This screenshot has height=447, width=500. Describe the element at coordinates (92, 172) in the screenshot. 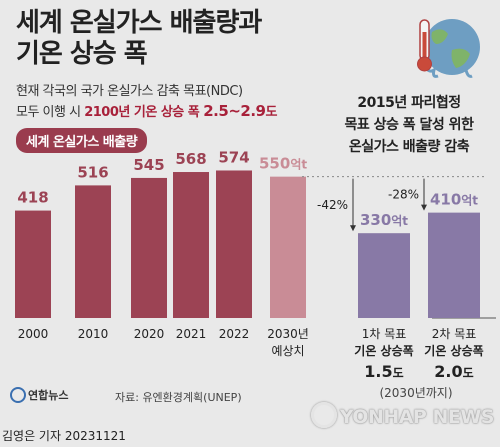

I see `bar-value-label-1: 516` at that location.